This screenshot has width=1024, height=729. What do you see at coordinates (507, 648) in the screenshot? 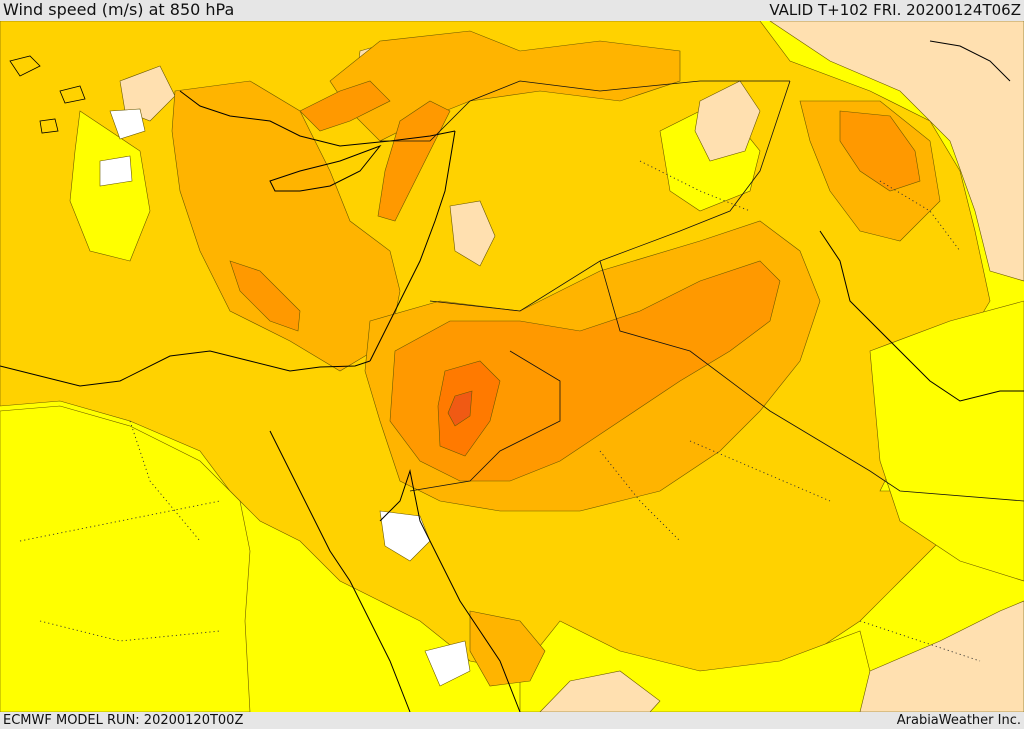
I see `wind-band-16-20-redsea` at bounding box center [507, 648].